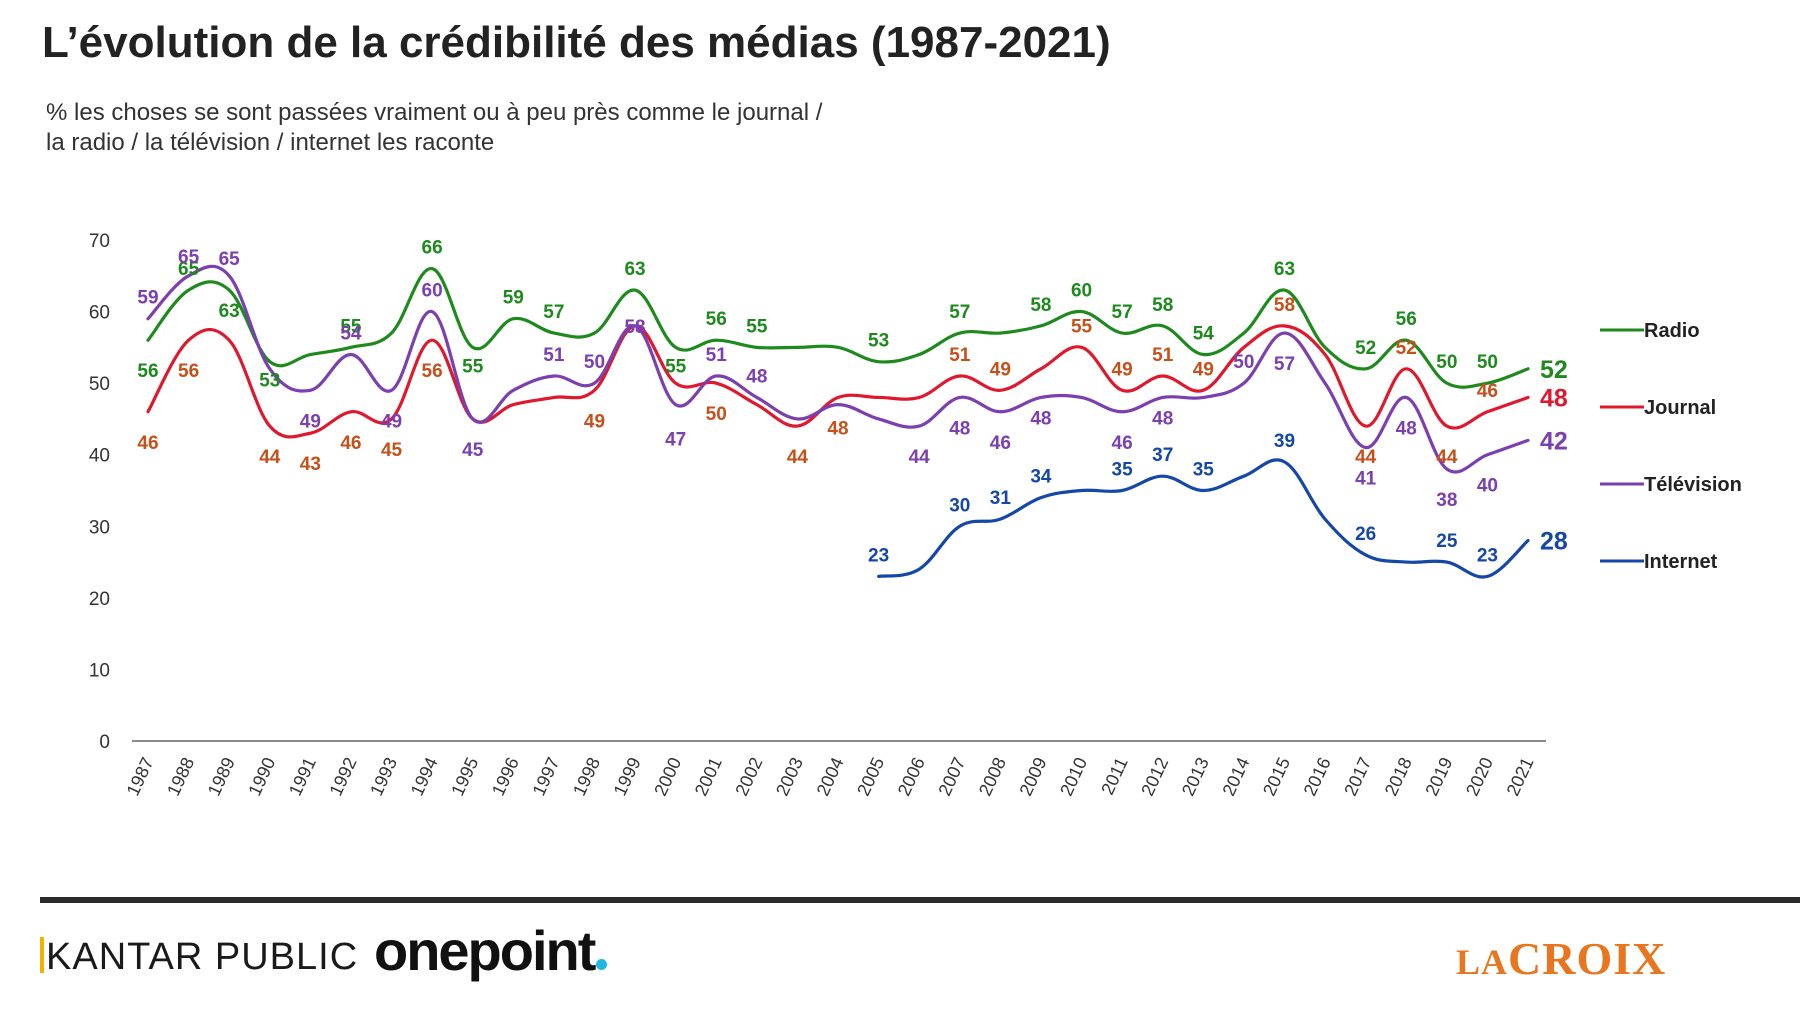 This screenshot has height=1012, width=1800. What do you see at coordinates (383, 776) in the screenshot?
I see `x-tick-label: 1993` at bounding box center [383, 776].